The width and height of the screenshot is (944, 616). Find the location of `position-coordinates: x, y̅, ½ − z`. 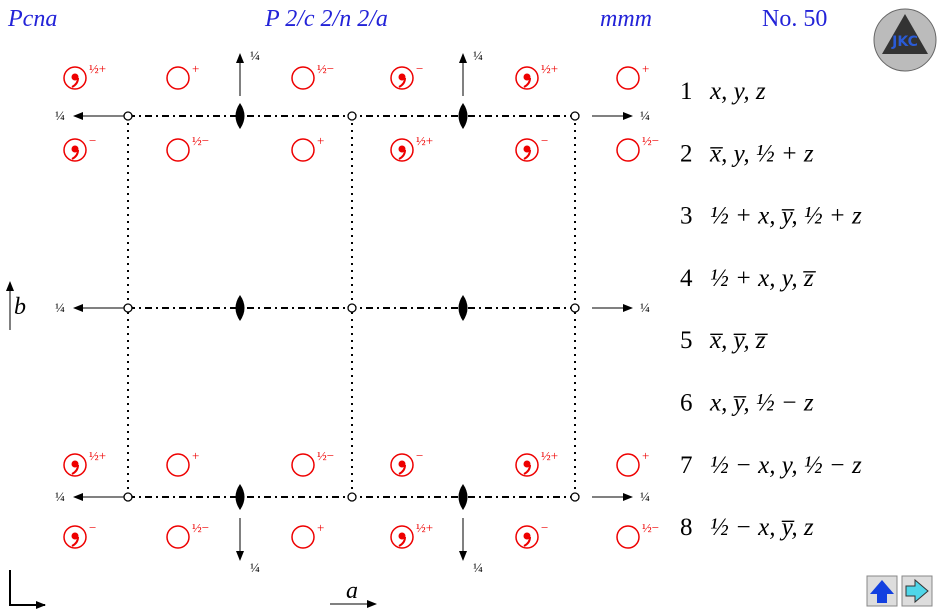

position-coordinates: x, y̅, ½ − z is located at coordinates (761, 403).